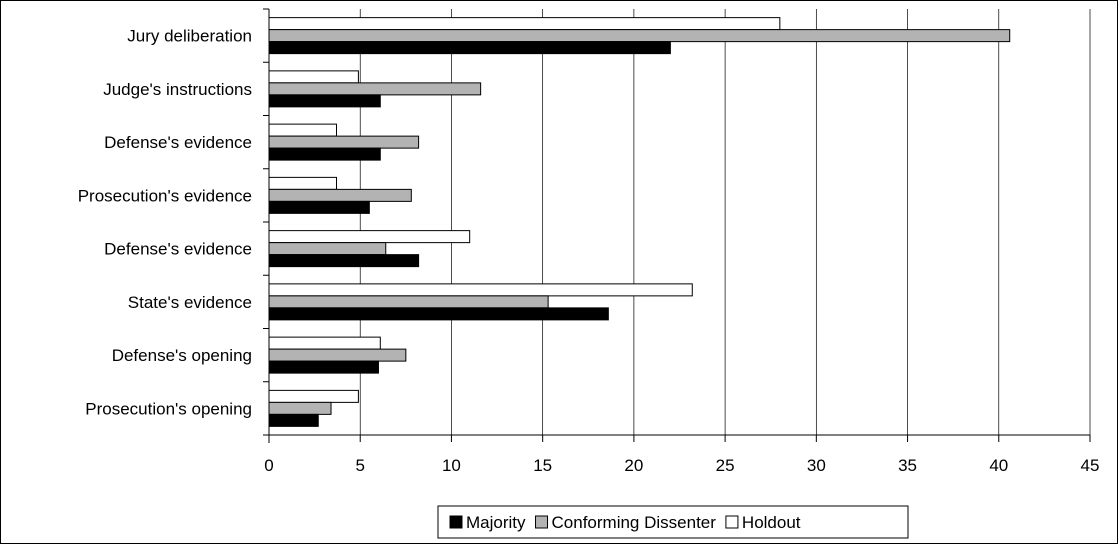 The image size is (1118, 544). Describe the element at coordinates (542, 522) in the screenshot. I see `legend-swatch-conforming-dissenter` at that location.